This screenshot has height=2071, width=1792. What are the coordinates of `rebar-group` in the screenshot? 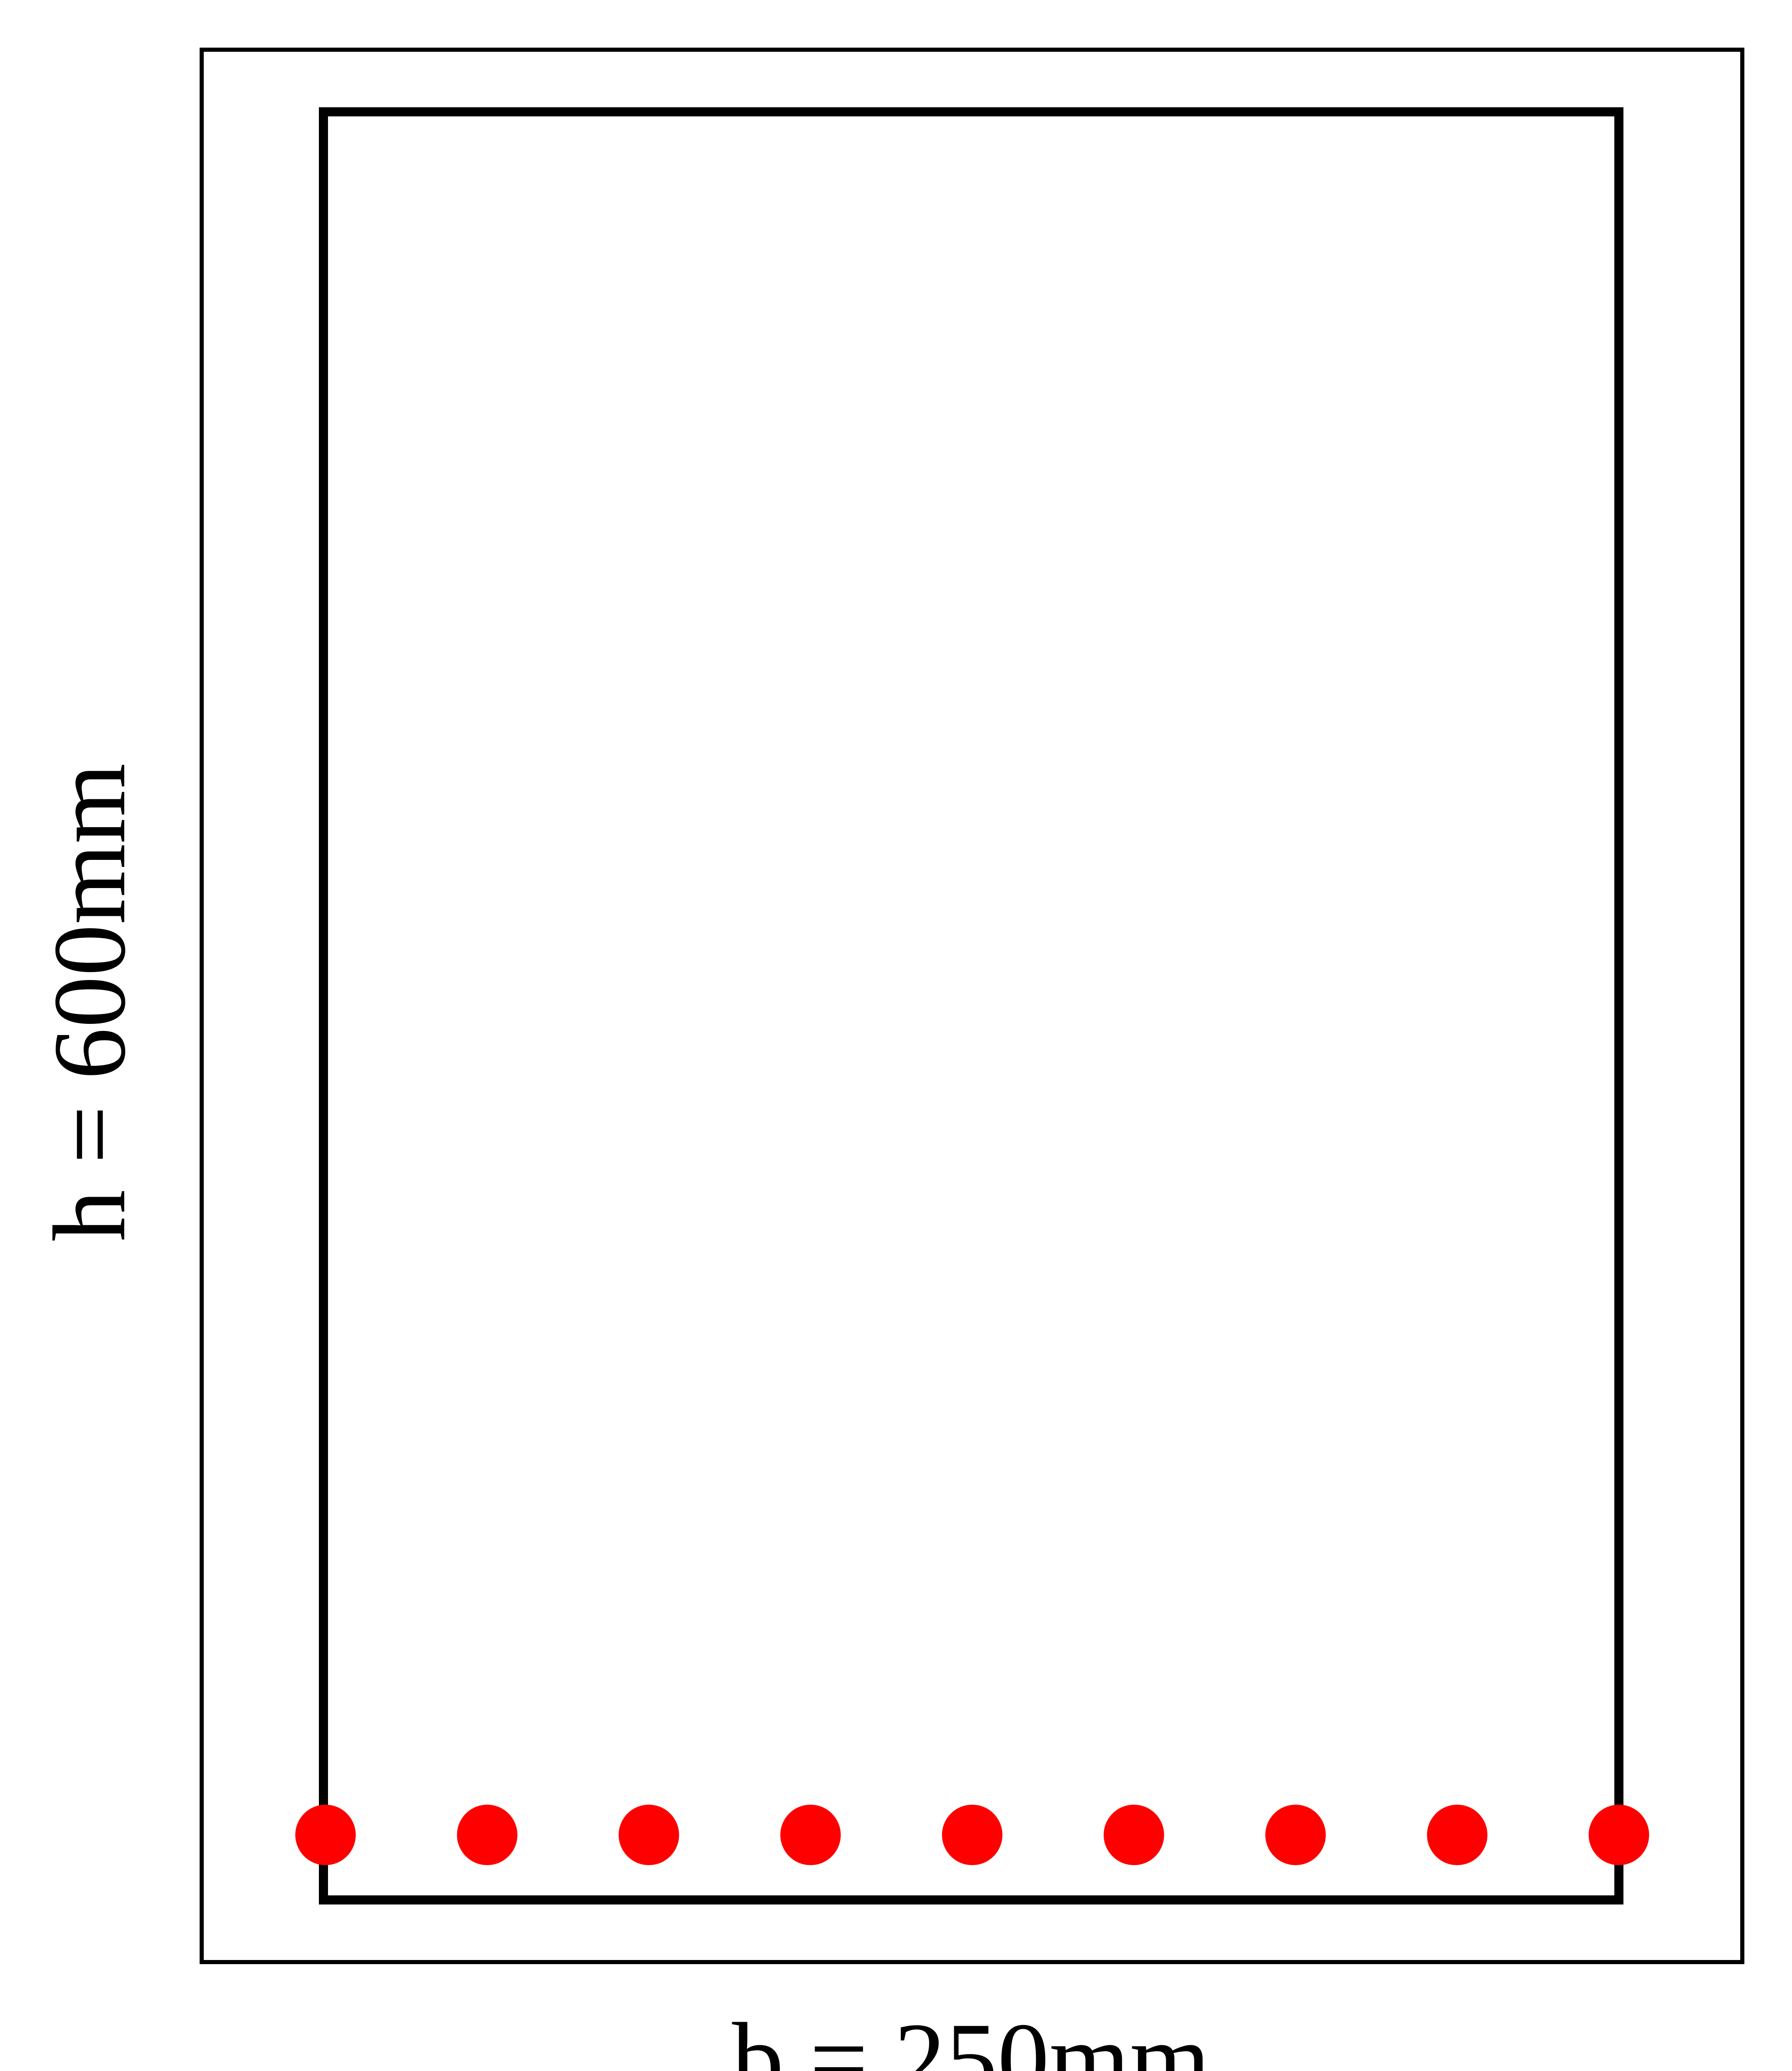 It's located at (972, 1835).